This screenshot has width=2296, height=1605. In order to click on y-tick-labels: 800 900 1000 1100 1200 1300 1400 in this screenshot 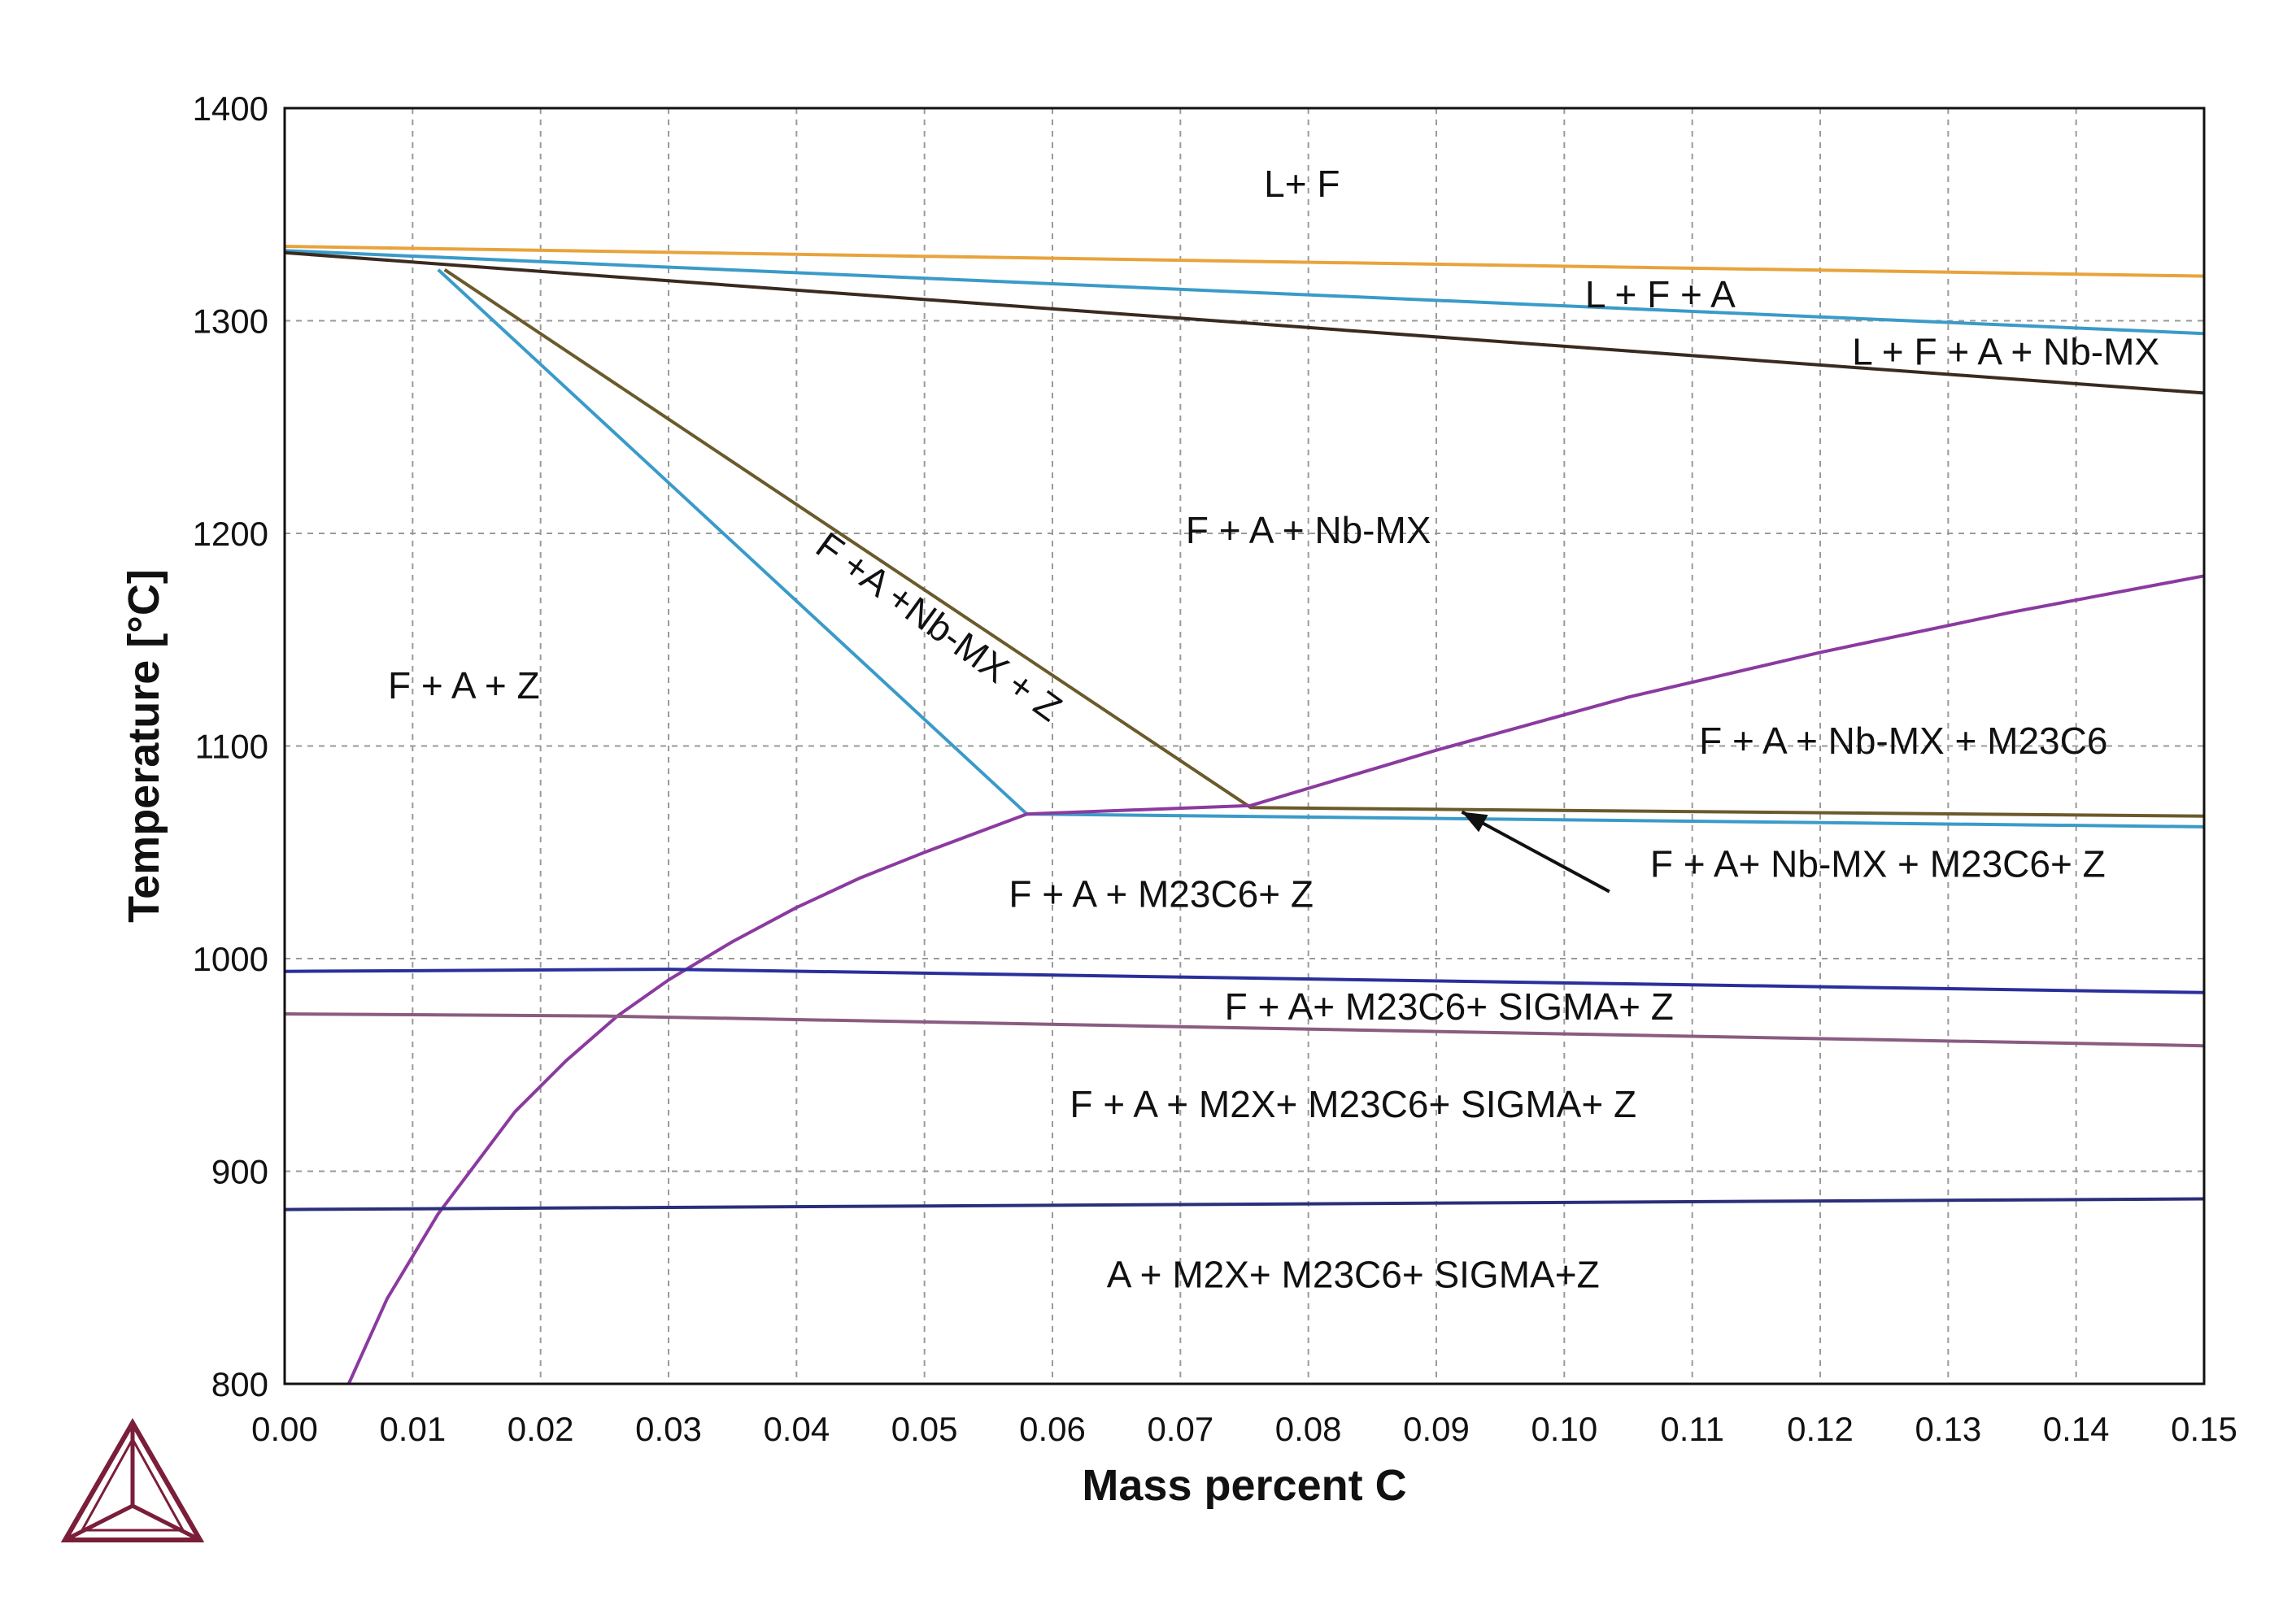, I will do `click(231, 746)`.